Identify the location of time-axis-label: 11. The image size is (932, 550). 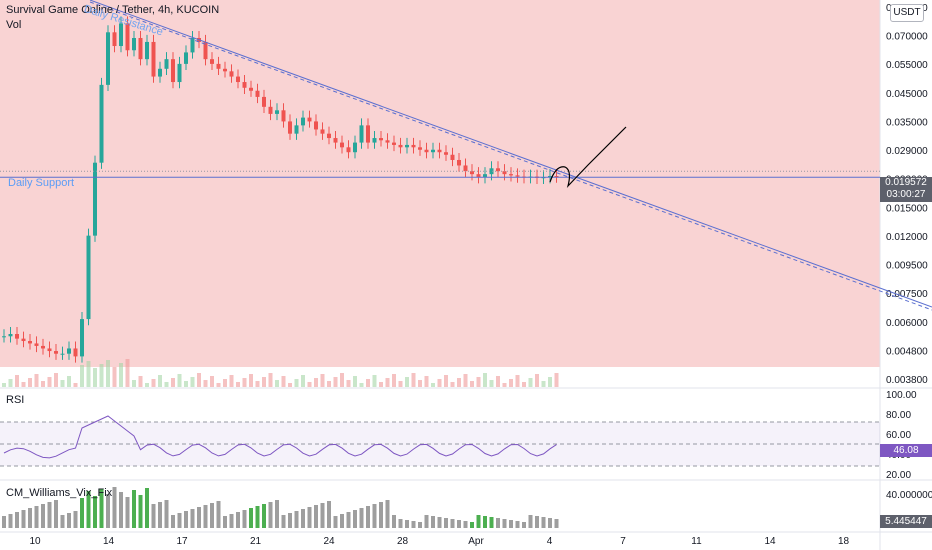
(696, 541).